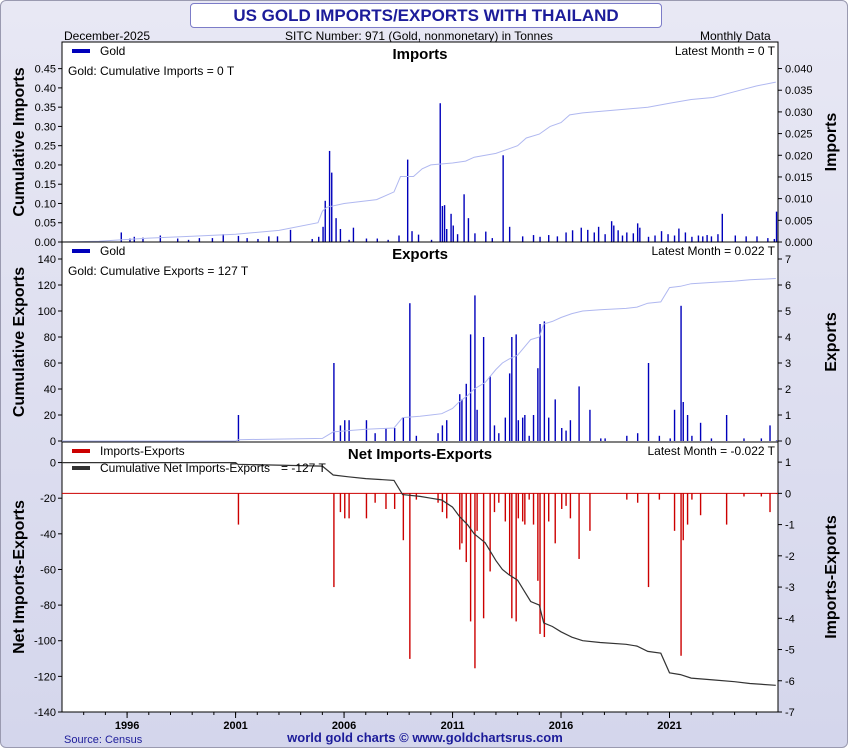  Describe the element at coordinates (112, 251) in the screenshot. I see `legend-label: Gold` at that location.